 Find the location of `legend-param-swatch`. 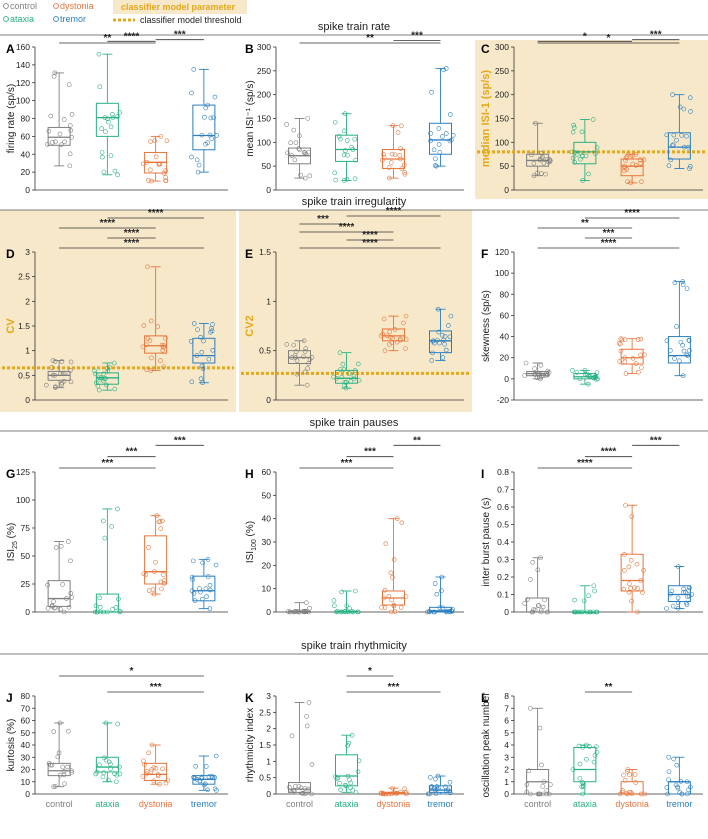

legend-param-swatch is located at coordinates (180, 7).